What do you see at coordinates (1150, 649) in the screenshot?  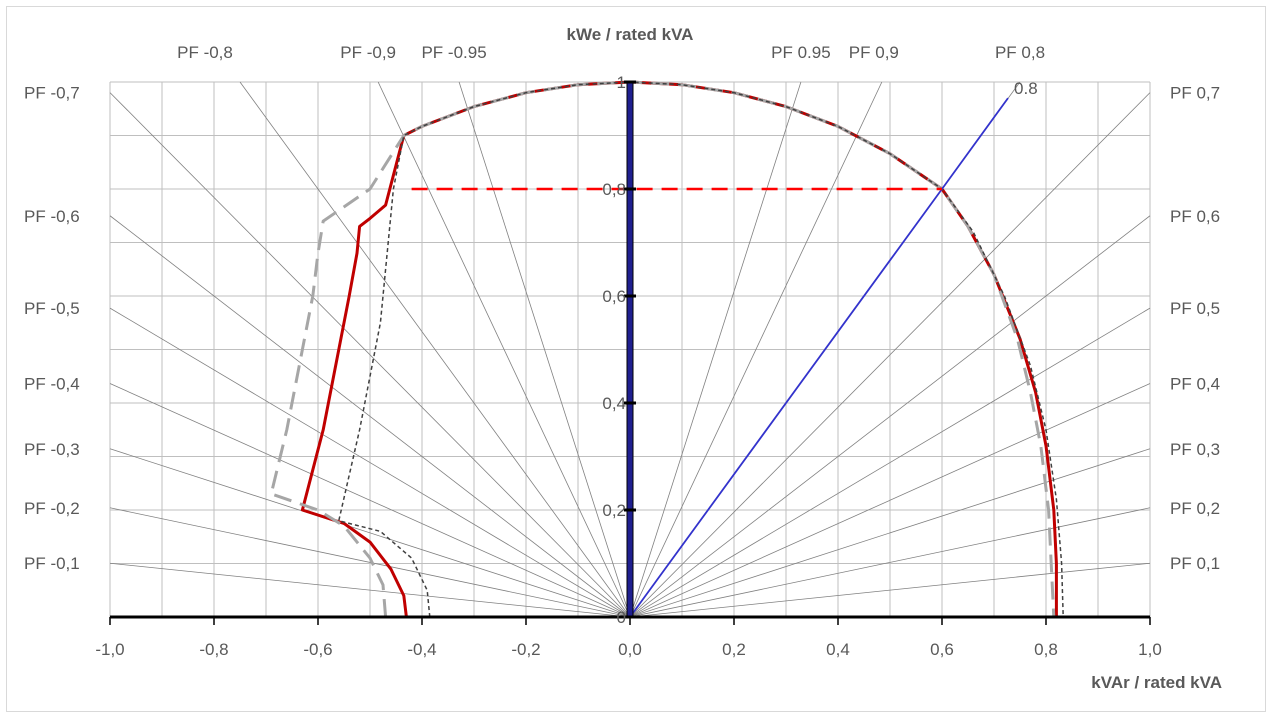 I see `x-tick-label: 1,0` at bounding box center [1150, 649].